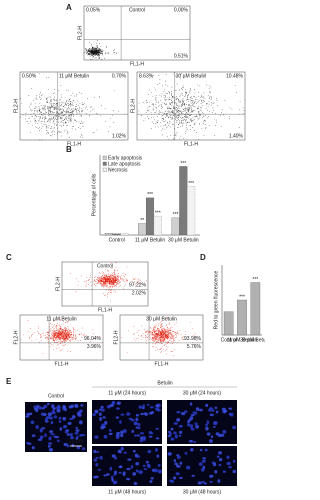  Describe the element at coordinates (69, 149) in the screenshot. I see `panel-label: B` at that location.